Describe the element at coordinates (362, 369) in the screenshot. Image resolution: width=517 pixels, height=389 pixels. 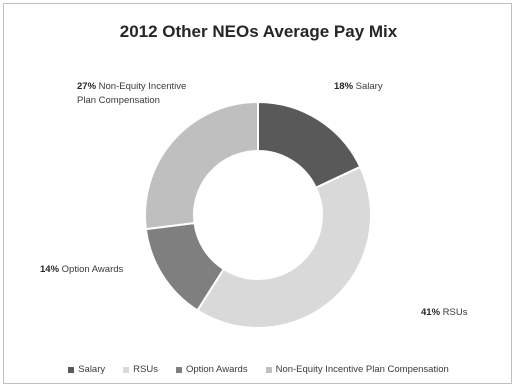
I see `legend-label-non-equity: Non-Equity Incentive Plan Compensation` at that location.